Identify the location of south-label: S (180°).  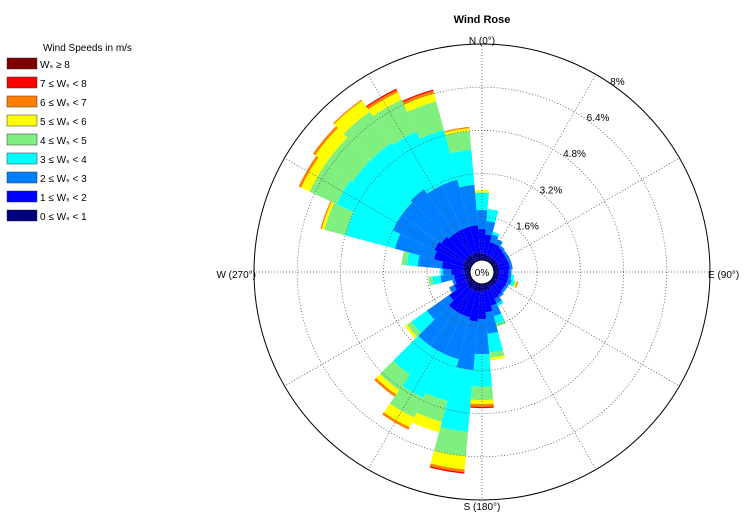
(482, 507).